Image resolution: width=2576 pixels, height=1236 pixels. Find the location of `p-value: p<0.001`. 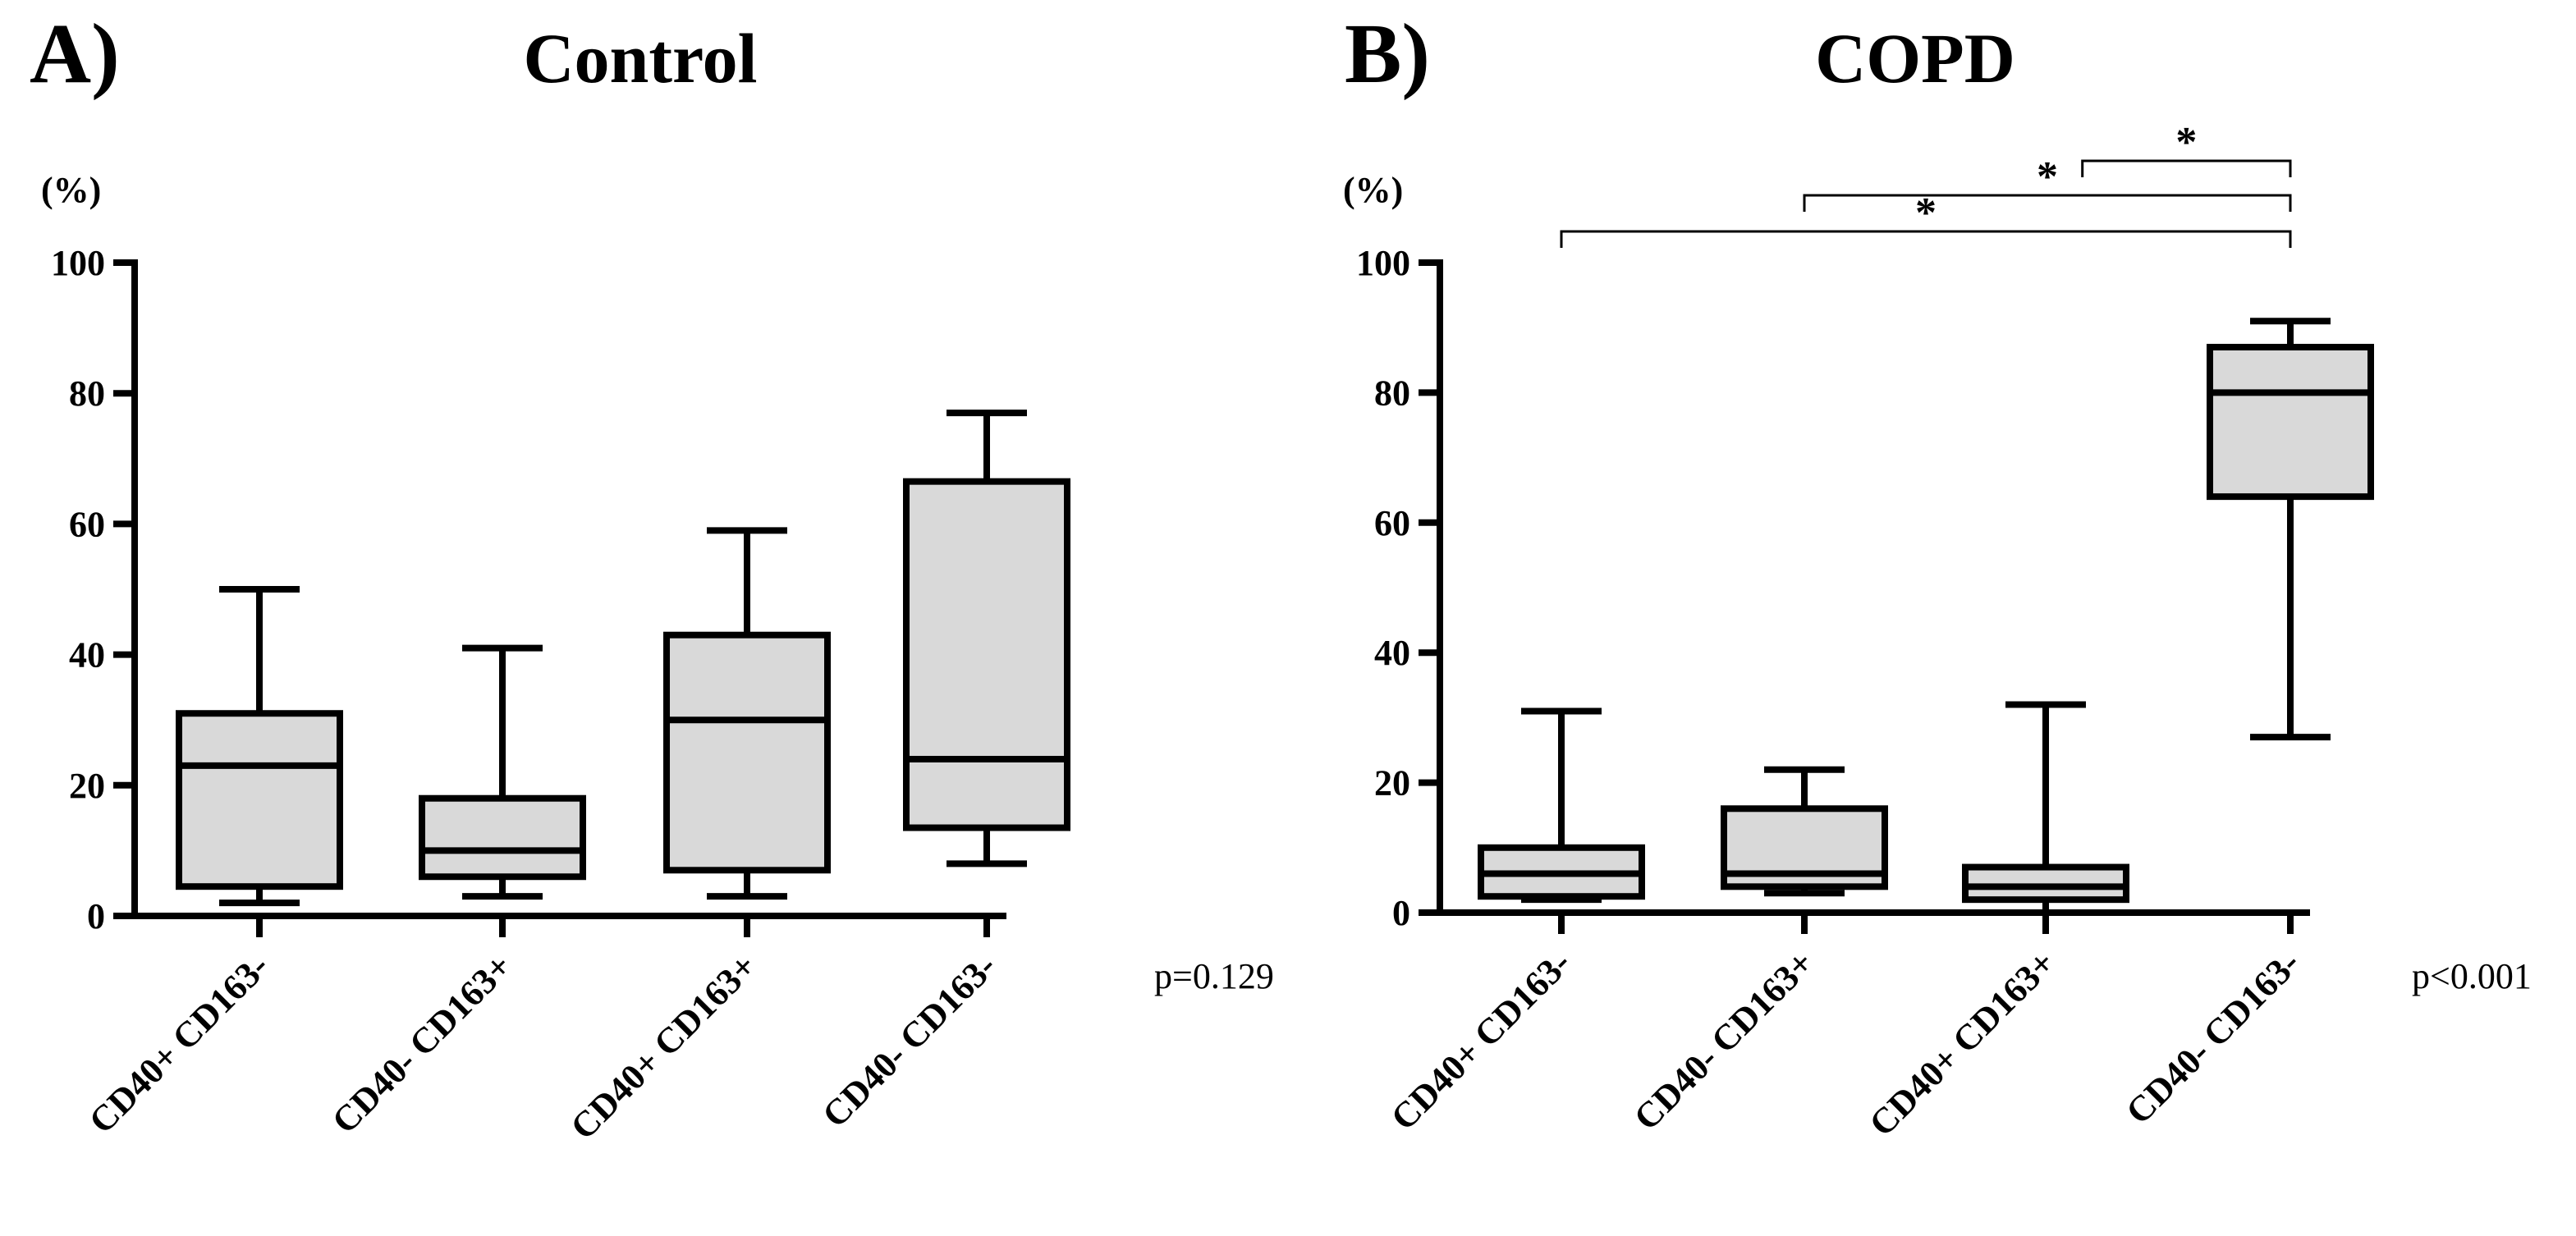

p-value: p<0.001 is located at coordinates (2472, 976).